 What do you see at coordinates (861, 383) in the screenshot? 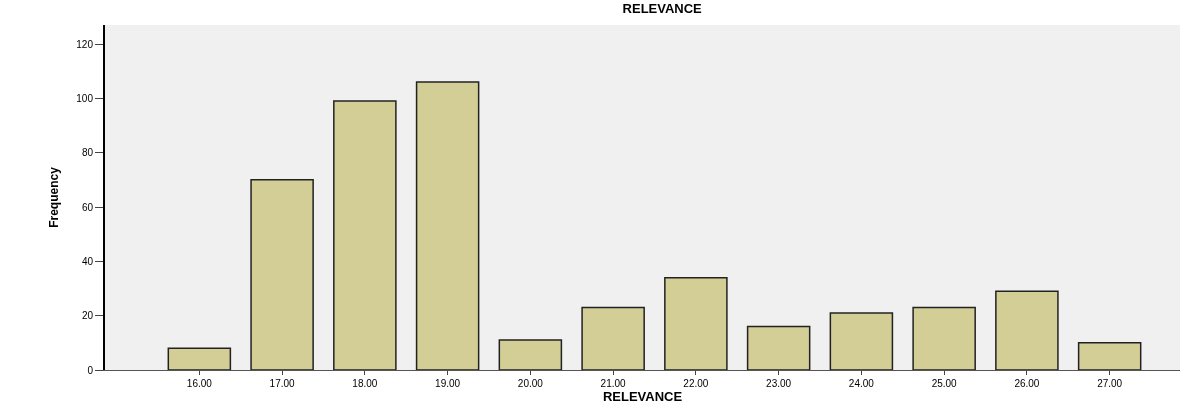
I see `x-tick-label: 24.00` at bounding box center [861, 383].